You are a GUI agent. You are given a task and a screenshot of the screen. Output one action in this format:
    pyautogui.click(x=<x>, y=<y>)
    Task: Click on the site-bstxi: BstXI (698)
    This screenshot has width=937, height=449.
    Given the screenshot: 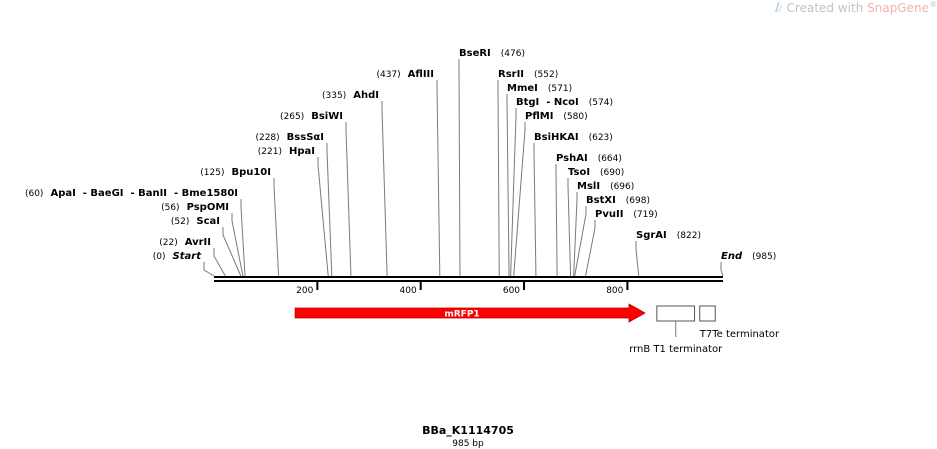 What is the action you would take?
    pyautogui.click(x=612, y=236)
    